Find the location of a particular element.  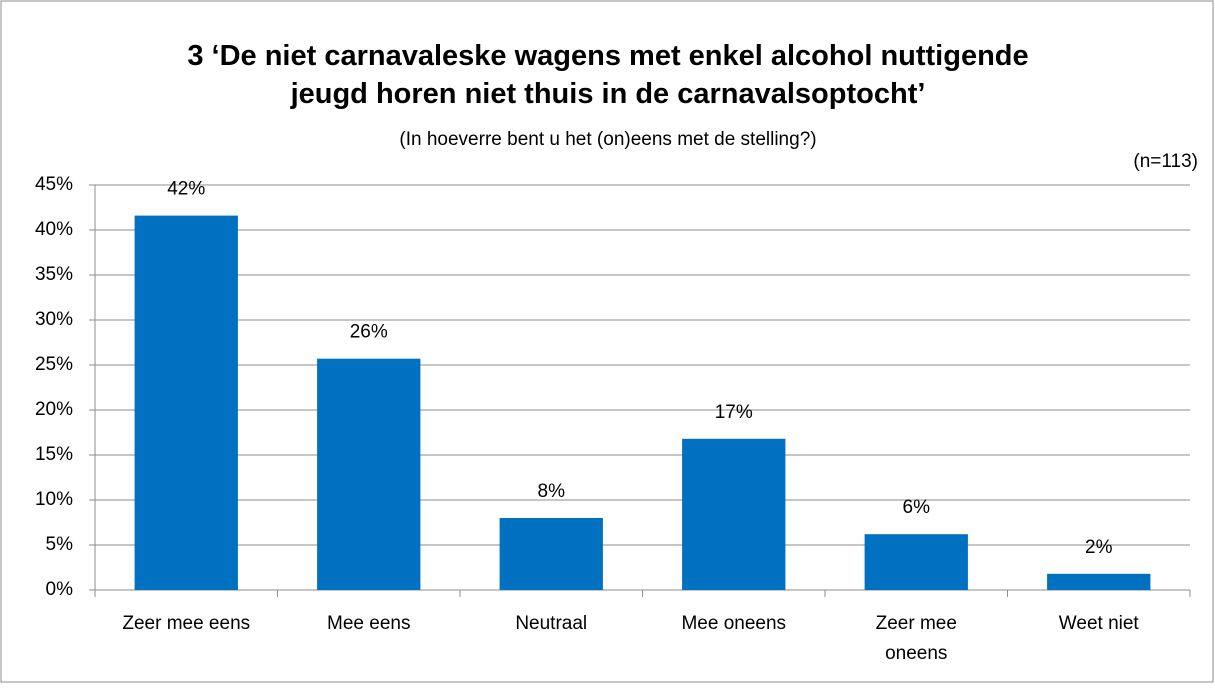

y-tick-label: 10% is located at coordinates (54, 499).